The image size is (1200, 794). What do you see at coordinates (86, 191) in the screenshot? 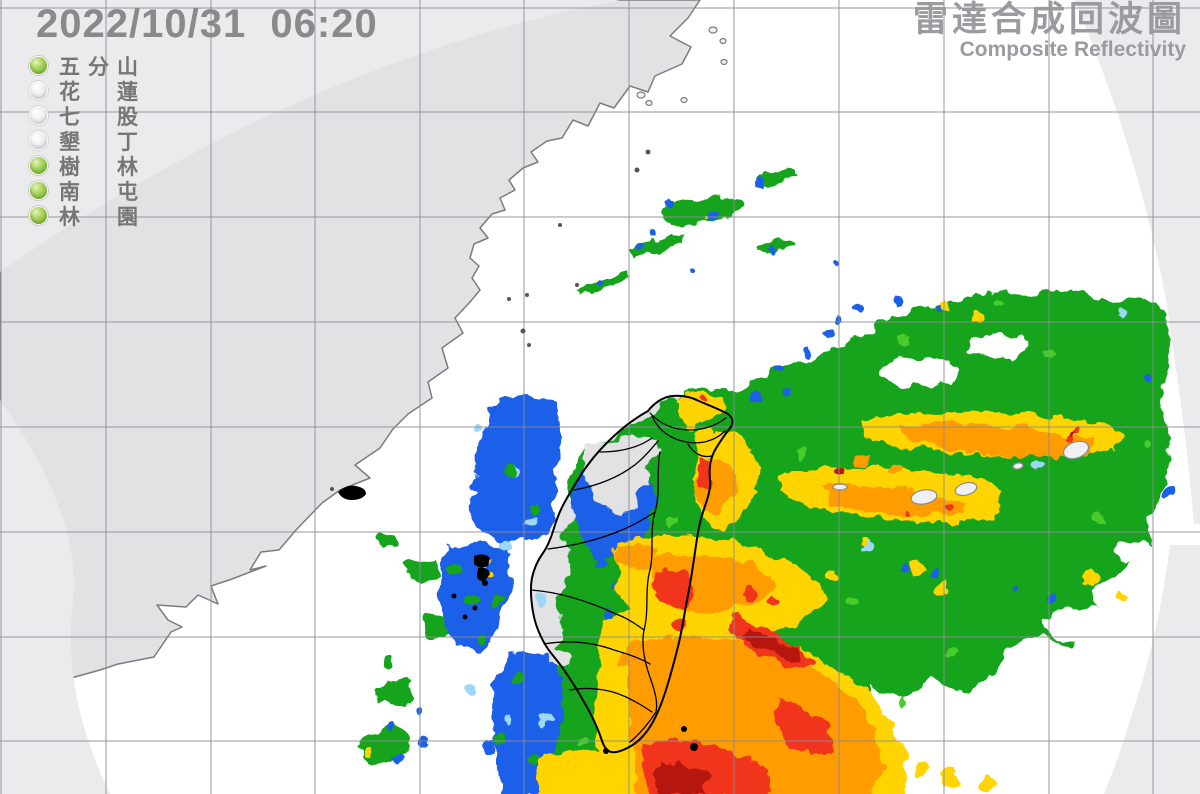
I see `station-row-南屯: 南屯` at bounding box center [86, 191].